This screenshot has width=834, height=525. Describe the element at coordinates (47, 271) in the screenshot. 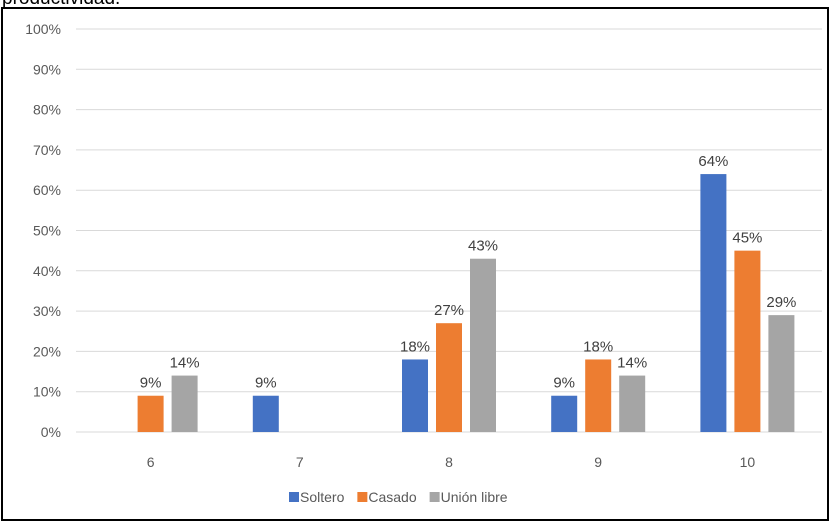

I see `y-tick-label: 40%` at that location.